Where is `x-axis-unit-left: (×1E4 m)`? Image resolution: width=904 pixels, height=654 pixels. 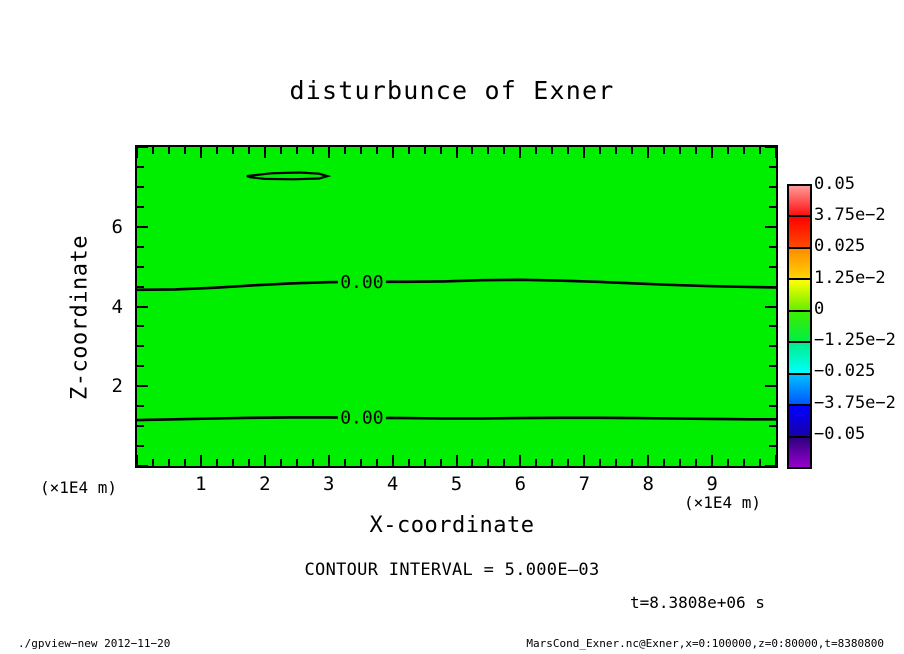 x-axis-unit-left: (×1E4 m) is located at coordinates (79, 487).